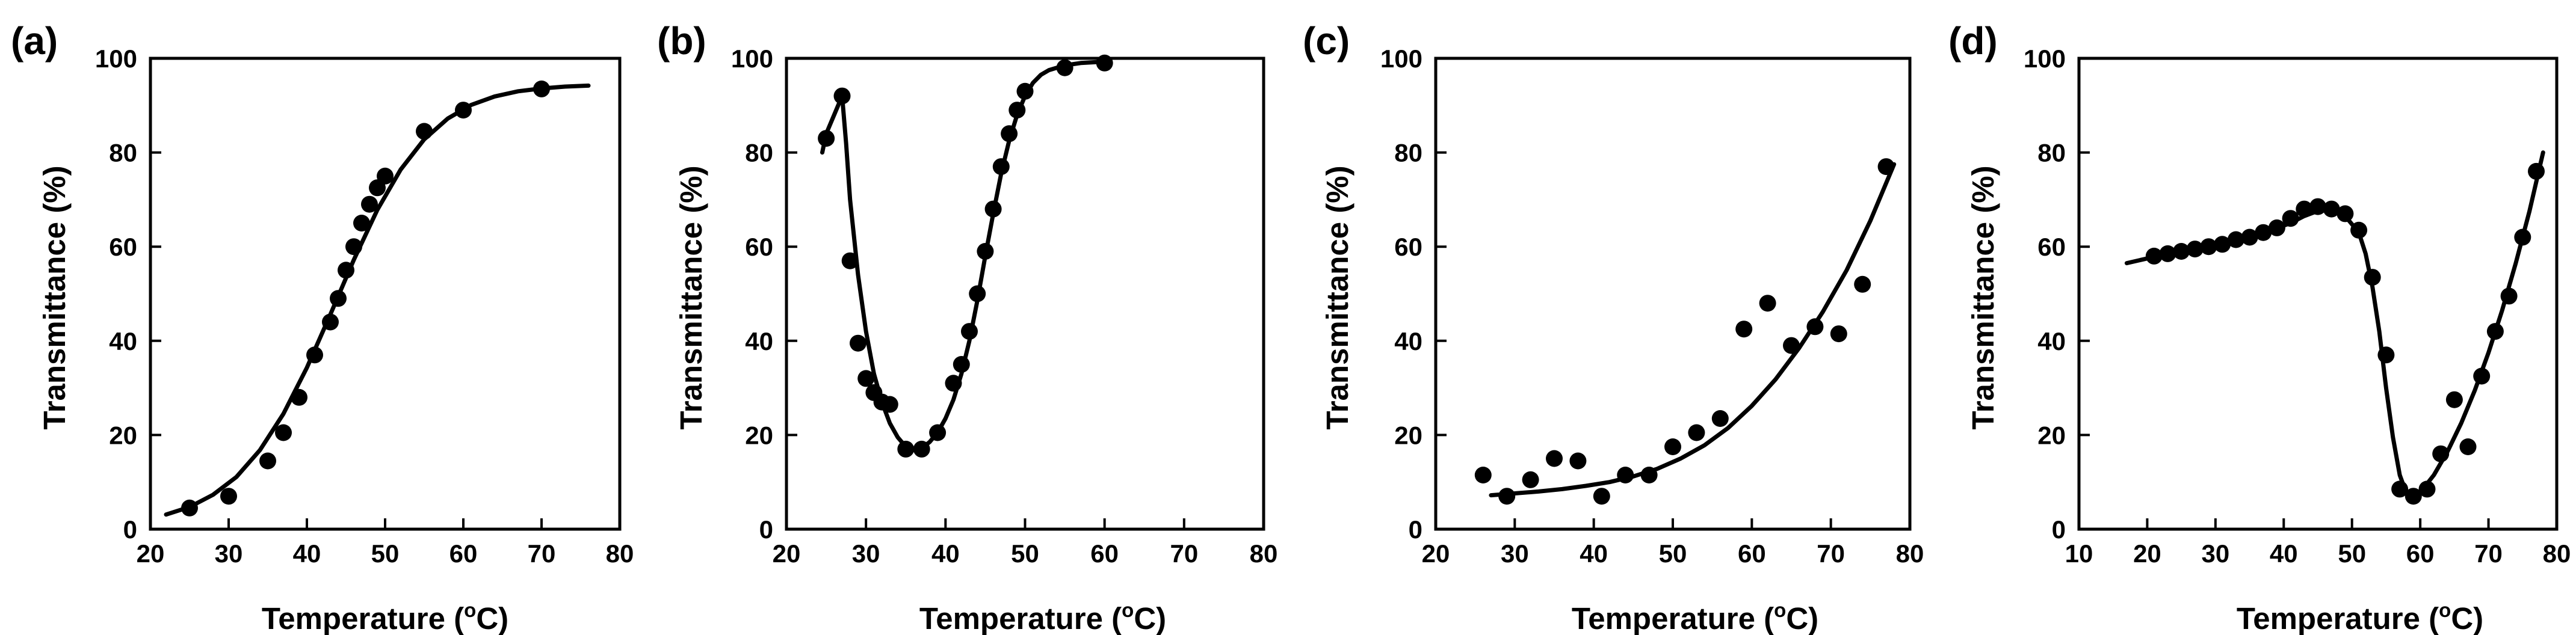  What do you see at coordinates (2051, 247) in the screenshot?
I see `panel-d-y-tick-label: 60` at bounding box center [2051, 247].